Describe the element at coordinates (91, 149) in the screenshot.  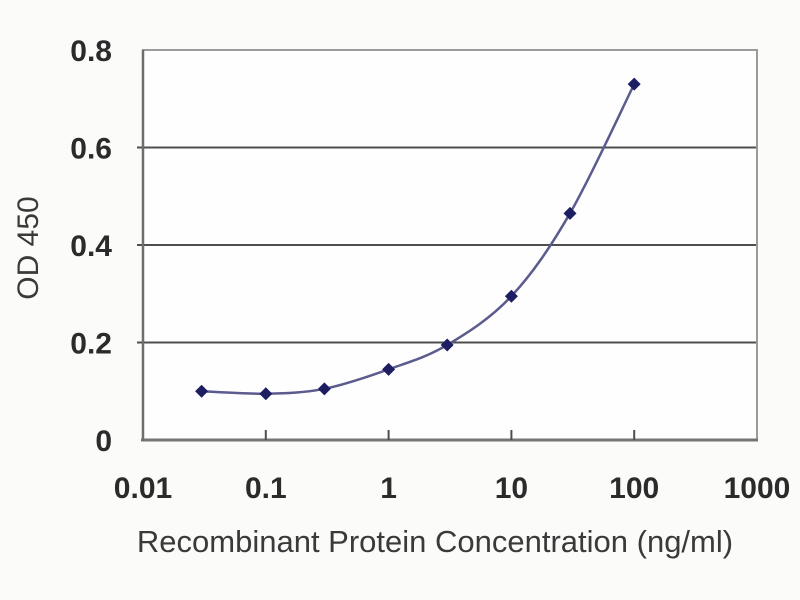
I see `y-tick-label-0.6: 0.6` at that location.